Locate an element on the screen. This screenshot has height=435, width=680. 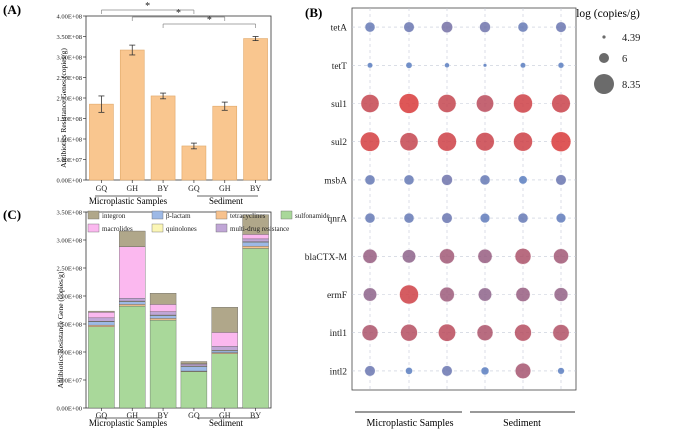
panel-a-group-label-sediment: Sediment is located at coordinates (226, 201).